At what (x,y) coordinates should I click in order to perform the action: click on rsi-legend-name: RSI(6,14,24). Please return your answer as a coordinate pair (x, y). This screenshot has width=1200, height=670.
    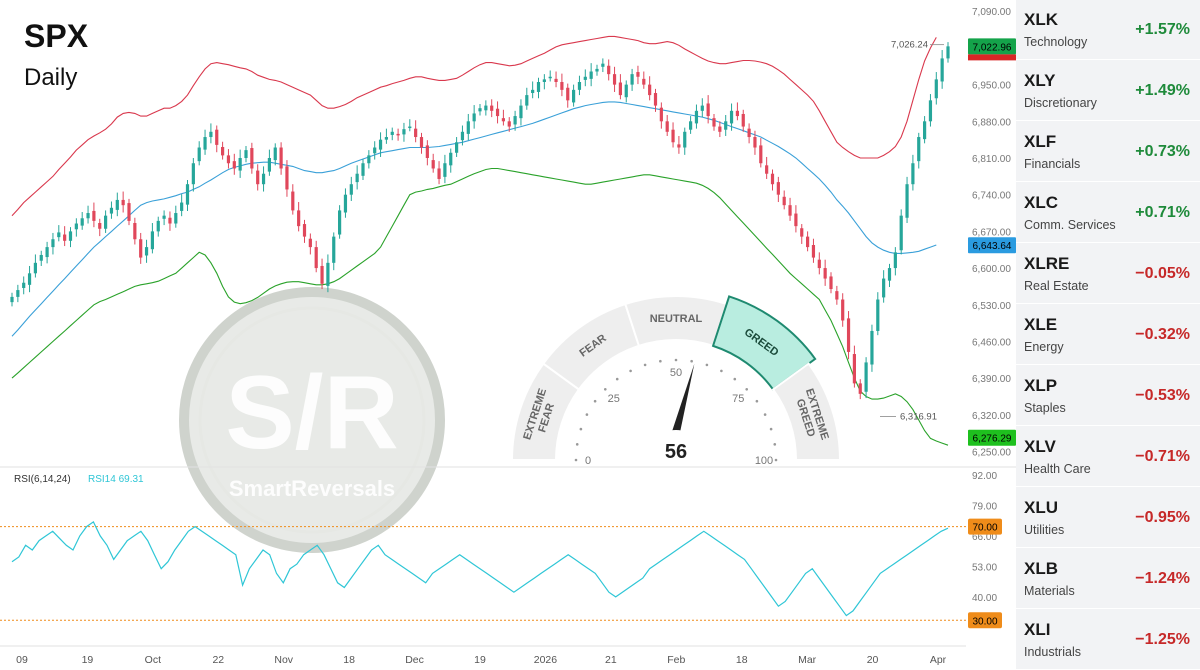
    Looking at the image, I should click on (42, 479).